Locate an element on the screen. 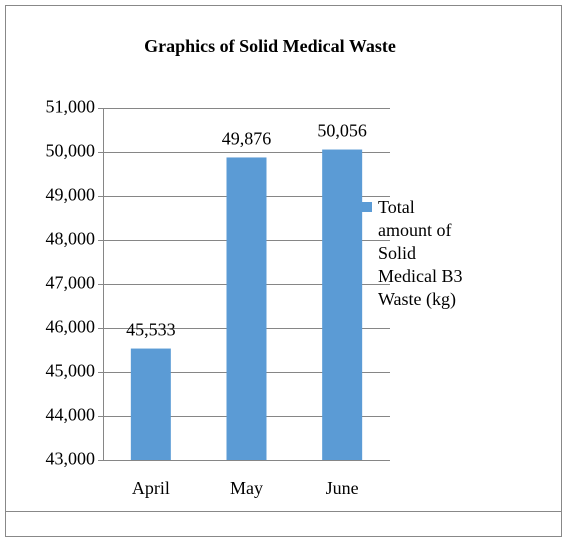  data-label: 45,533 is located at coordinates (151, 330).